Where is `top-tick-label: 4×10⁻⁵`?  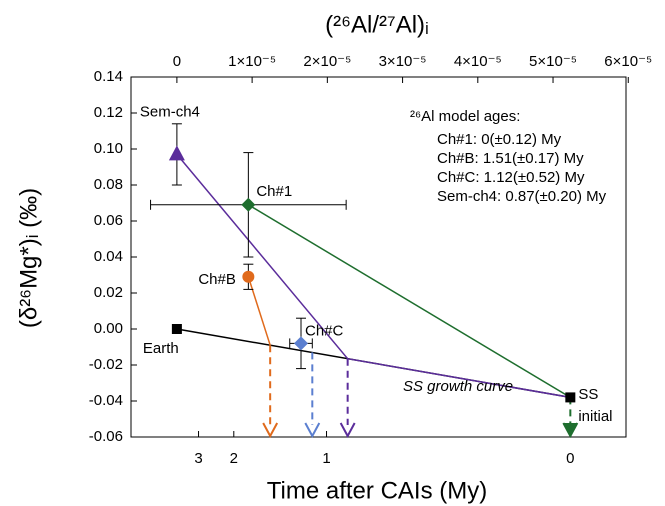 top-tick-label: 4×10⁻⁵ is located at coordinates (478, 61).